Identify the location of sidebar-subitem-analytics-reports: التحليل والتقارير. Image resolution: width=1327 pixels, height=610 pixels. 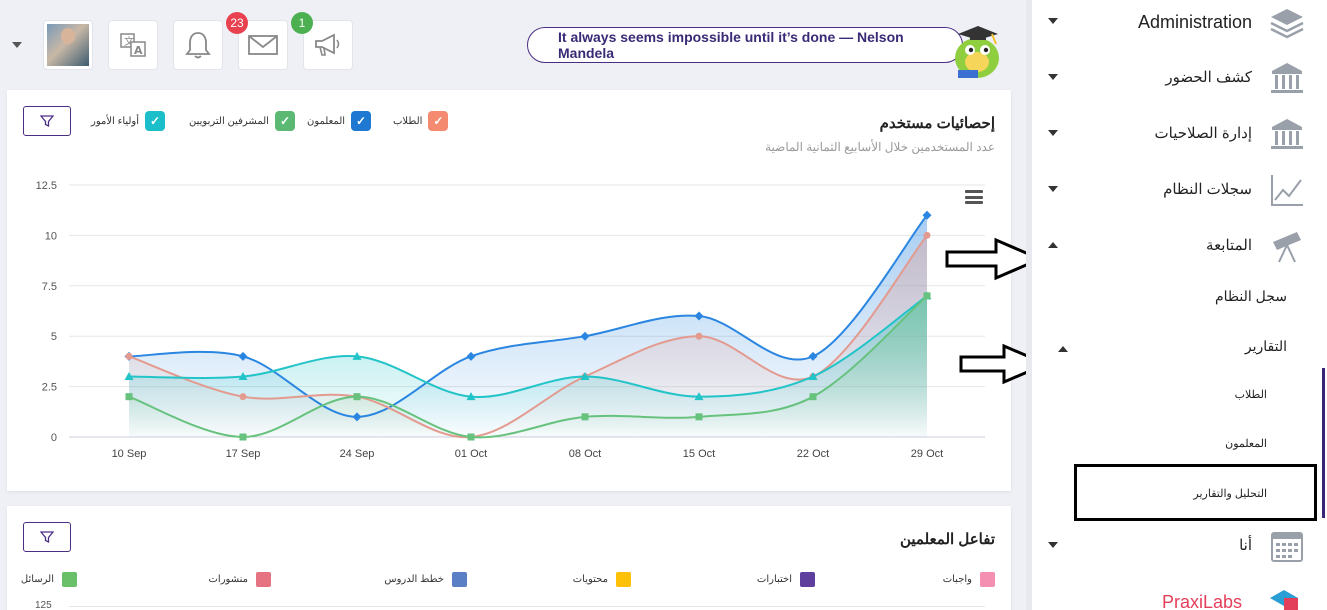
(1230, 494).